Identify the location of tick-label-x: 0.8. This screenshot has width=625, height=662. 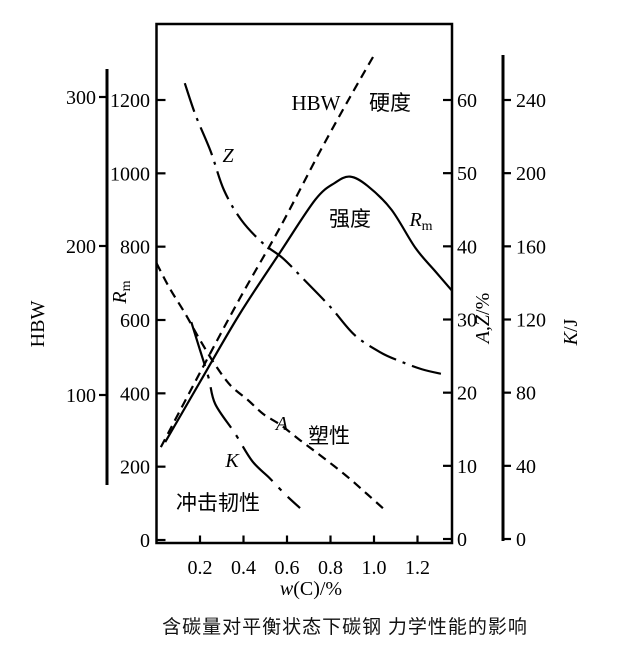
(330, 568).